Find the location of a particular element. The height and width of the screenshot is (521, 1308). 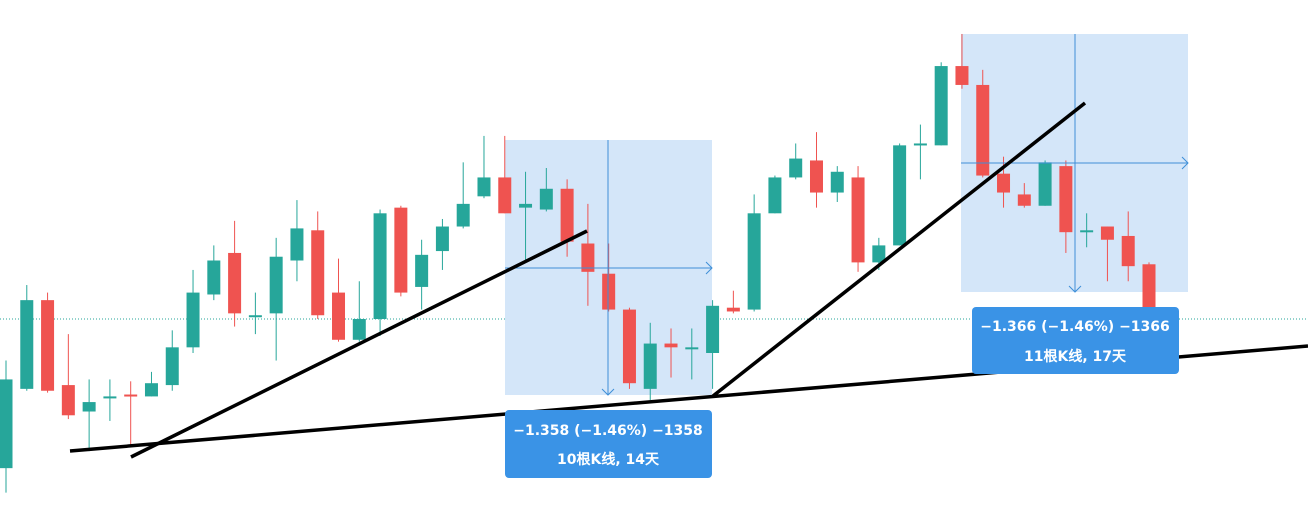

measure-span: 10根K线, 14天 is located at coordinates (608, 459).